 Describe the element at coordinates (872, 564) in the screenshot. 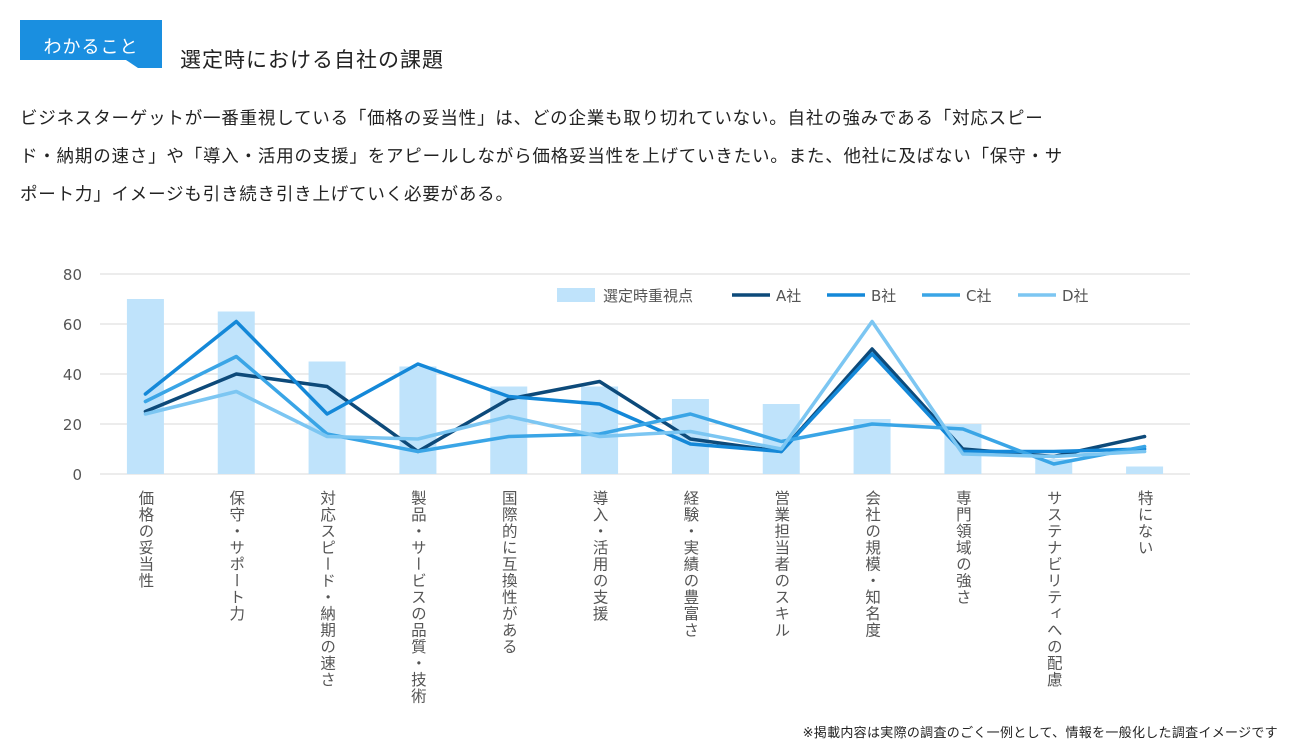

I see `x-tick-label-8: 会社の規模・知名度` at that location.